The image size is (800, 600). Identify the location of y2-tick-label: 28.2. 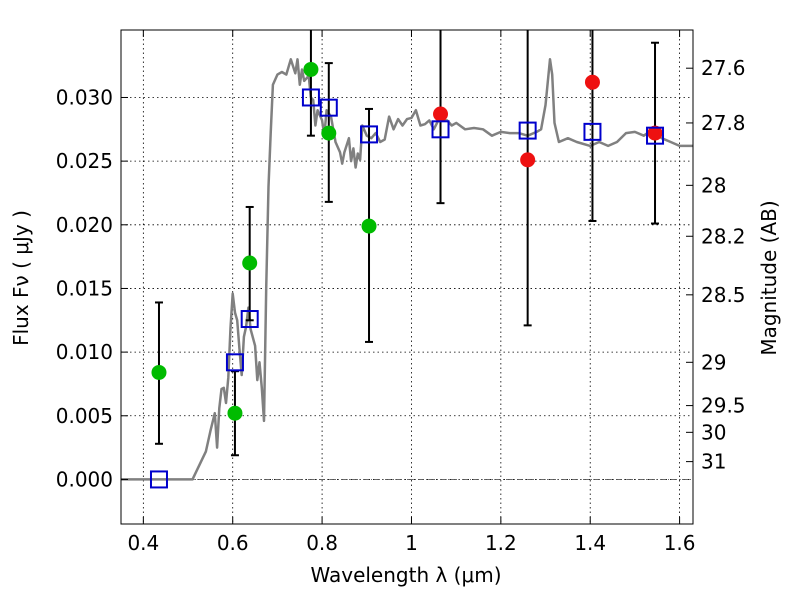
(723, 236).